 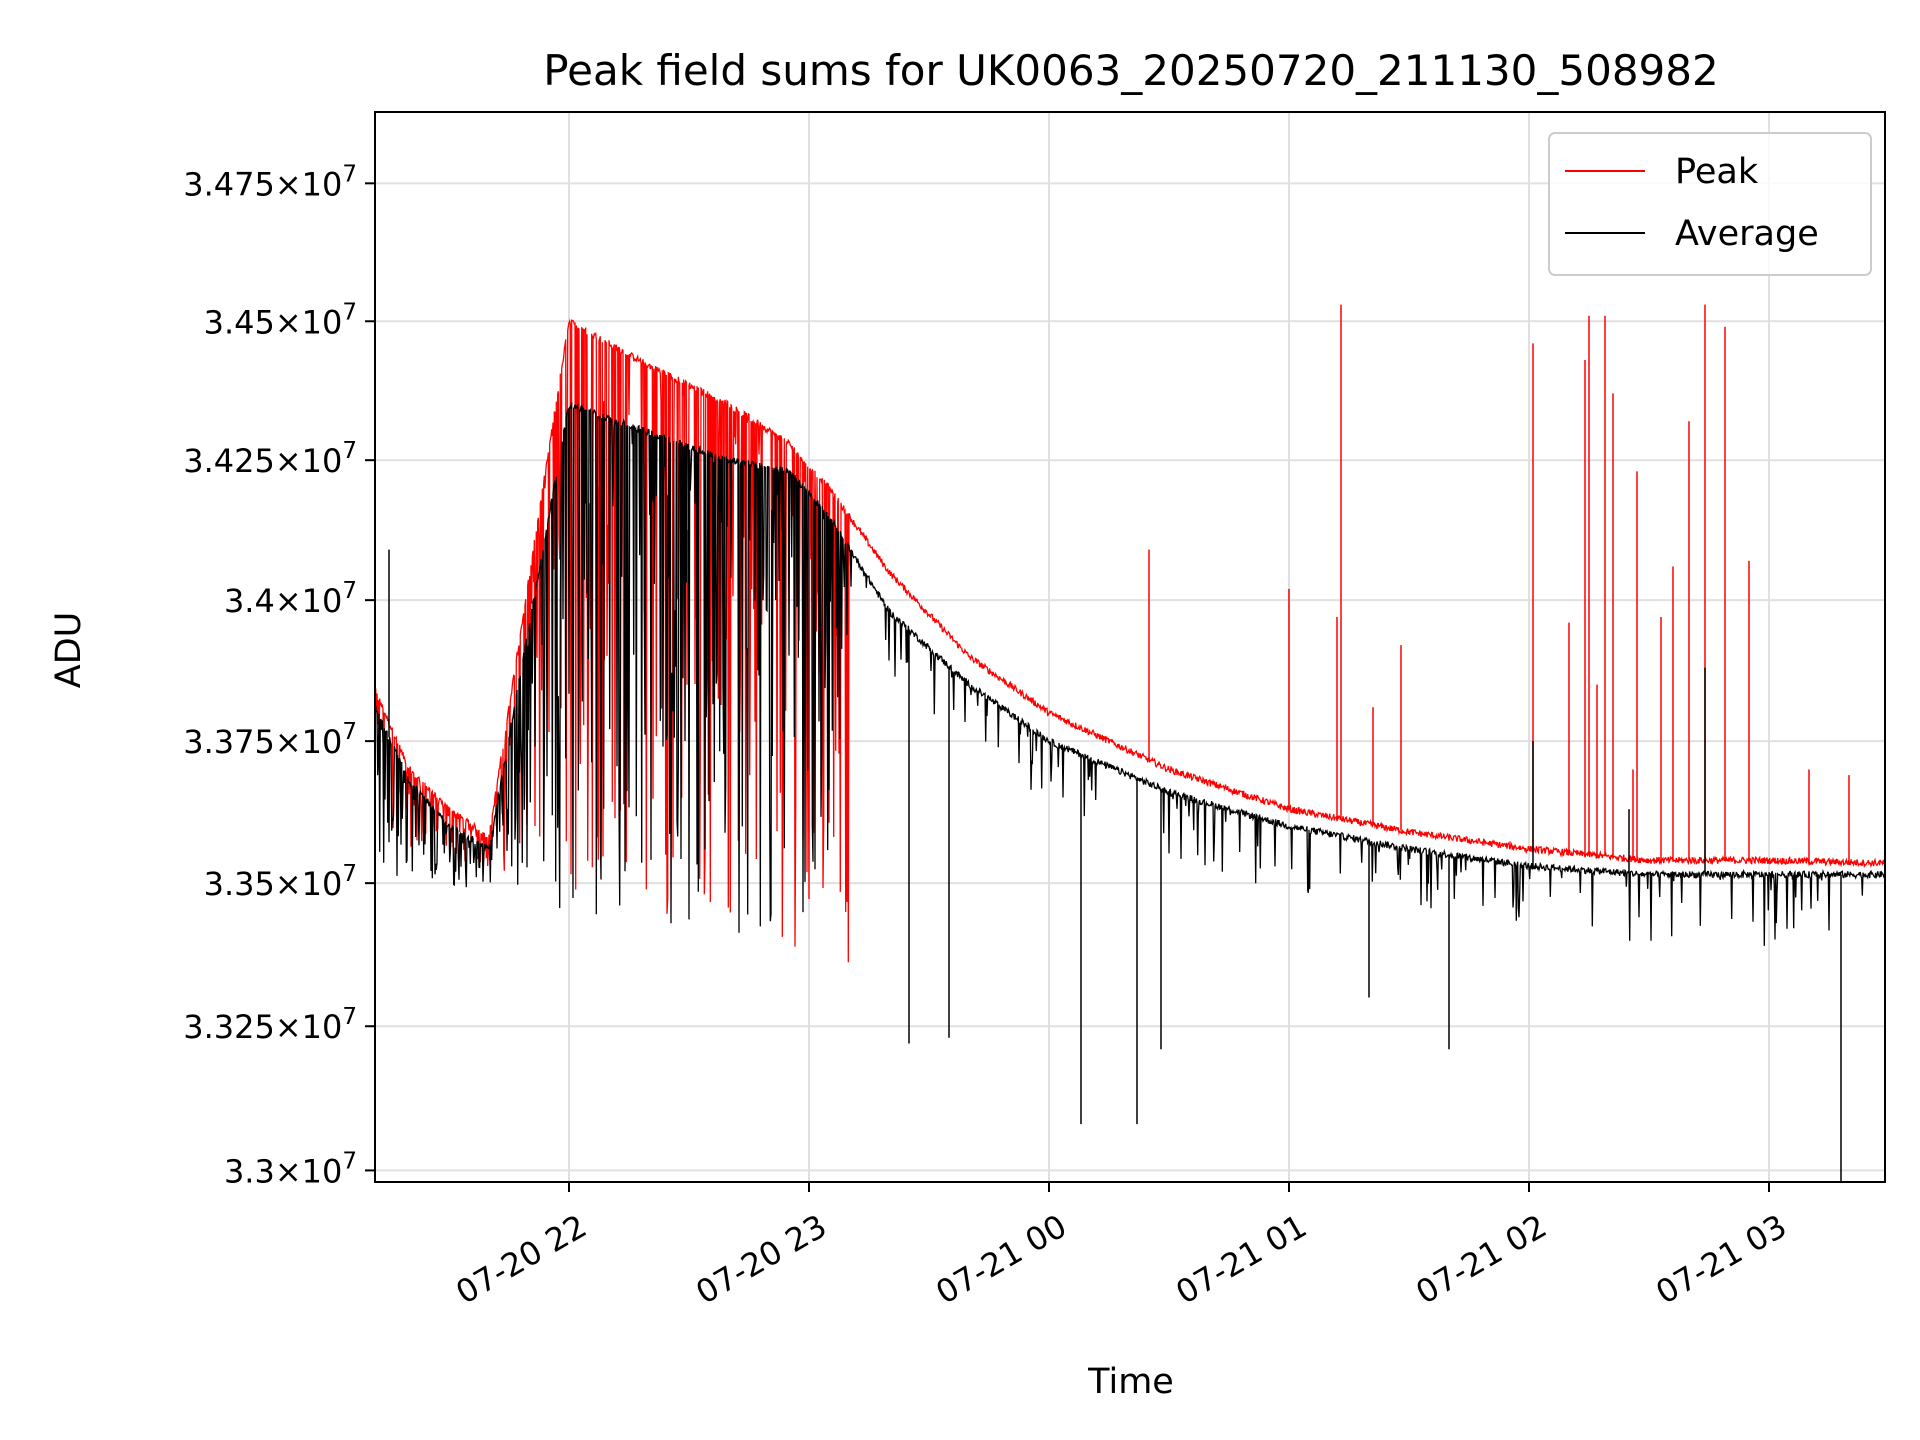 I want to click on legend-label-average: Average, so click(x=1747, y=234).